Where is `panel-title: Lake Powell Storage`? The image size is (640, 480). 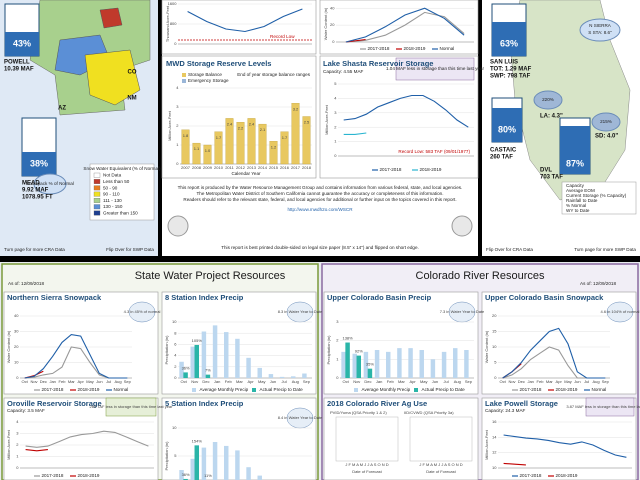 panel-title: Lake Powell Storage is located at coordinates (521, 403).